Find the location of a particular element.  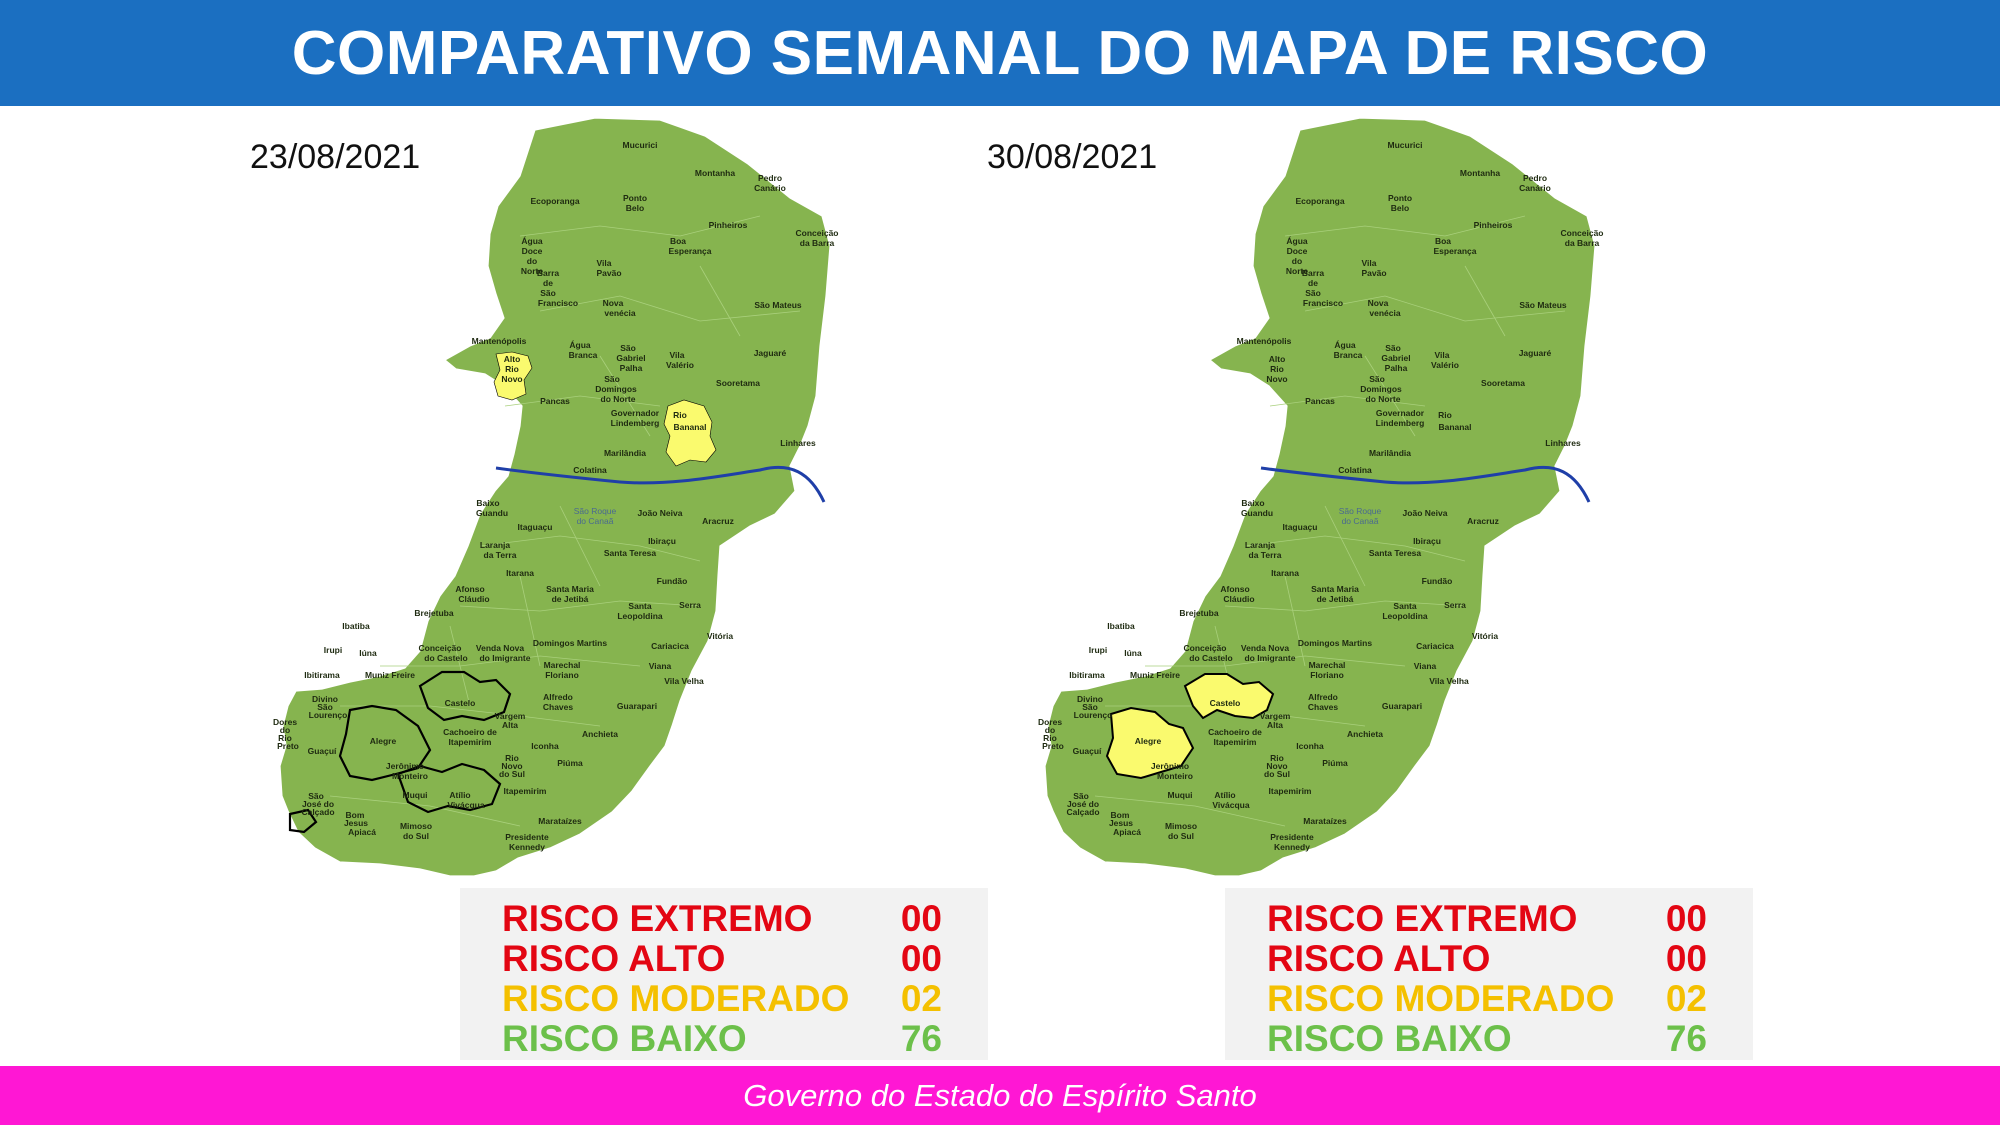

municipality-label: Vivácqua is located at coordinates (465, 805).